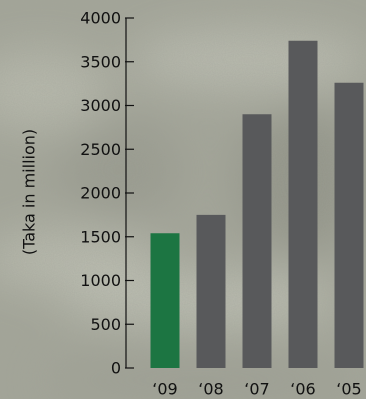 This screenshot has height=399, width=366. I want to click on x-tick-label: ‘08, so click(210, 389).